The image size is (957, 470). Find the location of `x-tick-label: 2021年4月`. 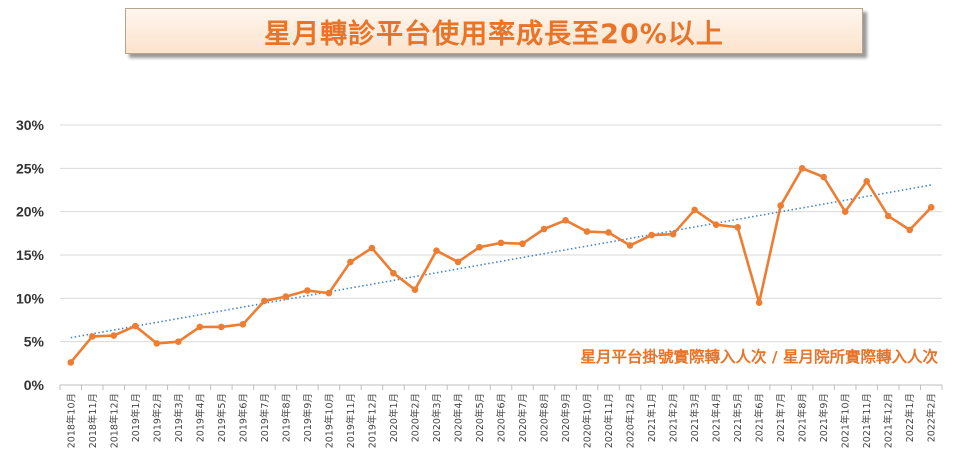

x-tick-label: 2021年4月 is located at coordinates (717, 417).